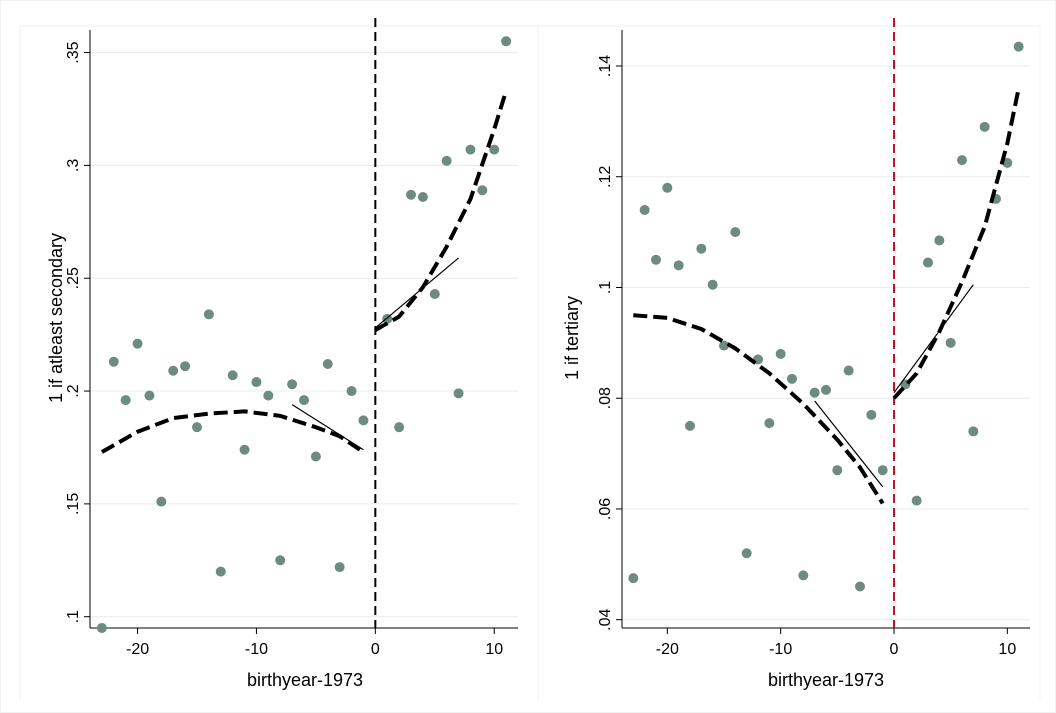 The height and width of the screenshot is (713, 1056). What do you see at coordinates (605, 66) in the screenshot?
I see `y-tick-label: .14` at bounding box center [605, 66].